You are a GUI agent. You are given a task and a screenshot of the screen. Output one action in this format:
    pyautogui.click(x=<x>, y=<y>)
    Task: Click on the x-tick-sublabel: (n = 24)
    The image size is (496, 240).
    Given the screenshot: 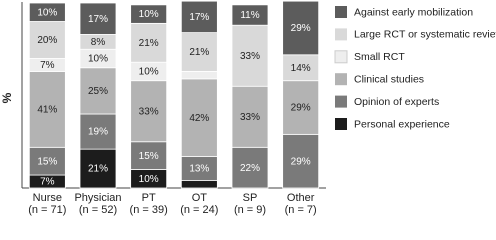 What is the action you would take?
    pyautogui.click(x=199, y=210)
    